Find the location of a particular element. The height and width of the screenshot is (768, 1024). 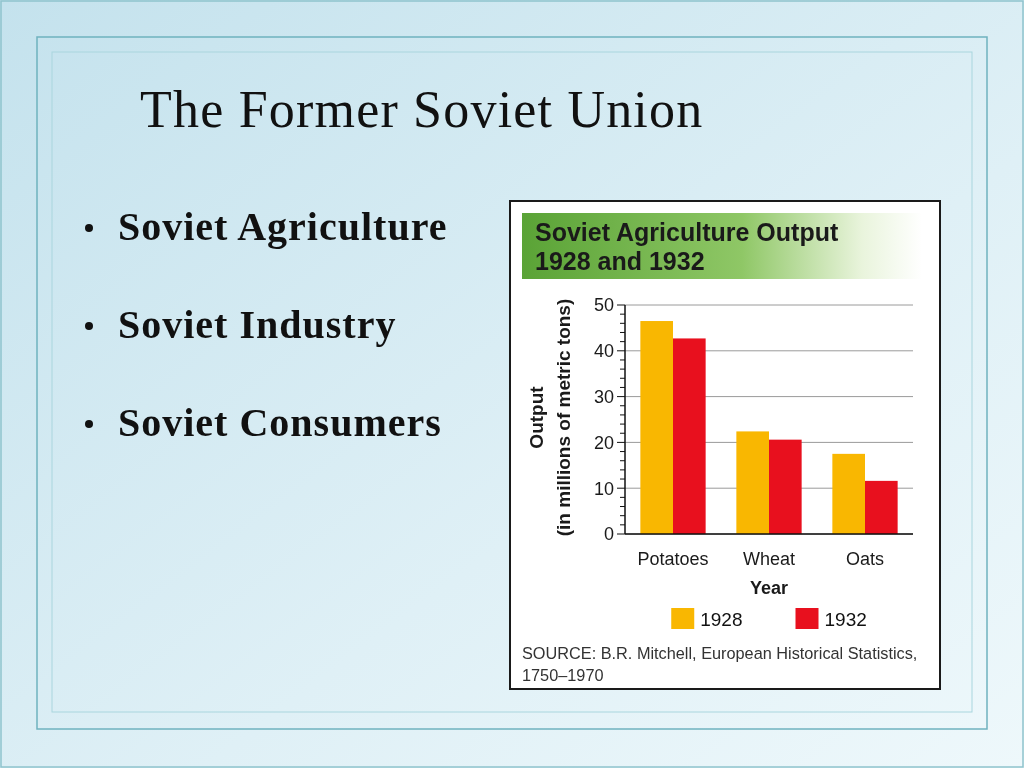

y-tick-label: 40 is located at coordinates (603, 351).